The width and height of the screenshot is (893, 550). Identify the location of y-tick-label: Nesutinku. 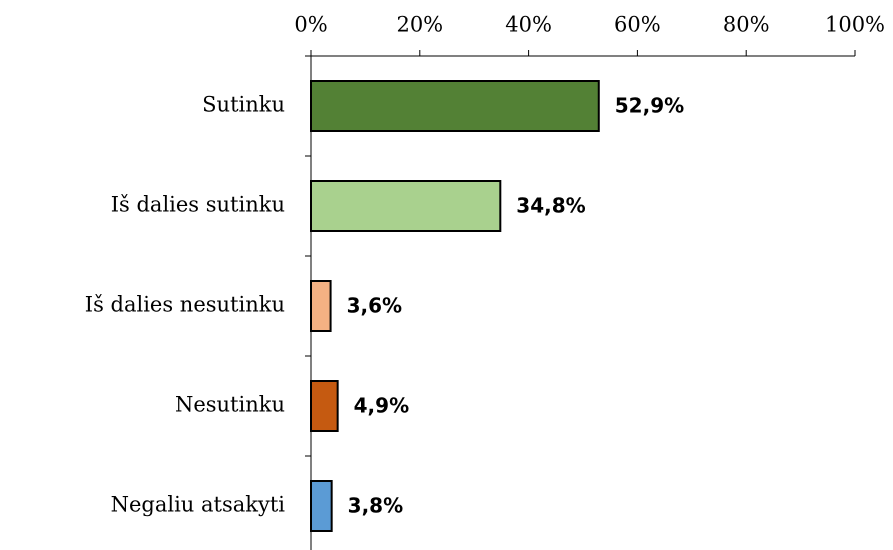
(230, 405).